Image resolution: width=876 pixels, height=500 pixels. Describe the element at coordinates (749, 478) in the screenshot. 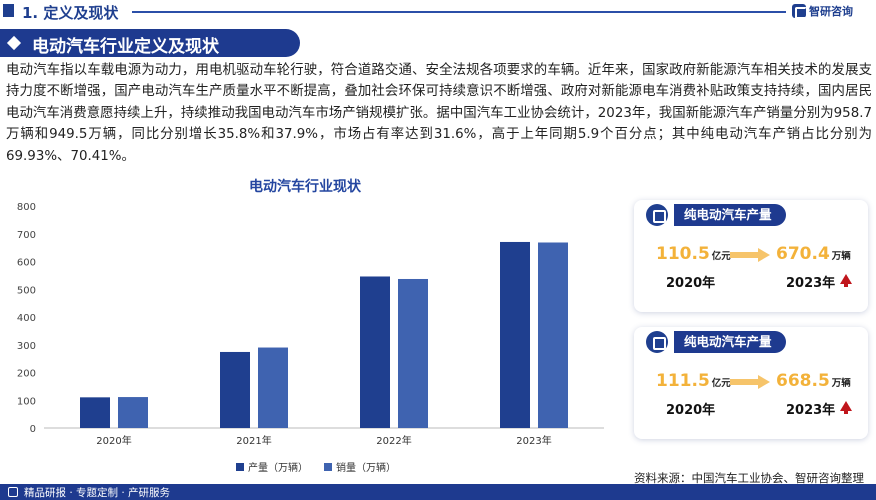

I see `source-note: 资料来源：中国汽车工业协会、智研咨询整理` at that location.